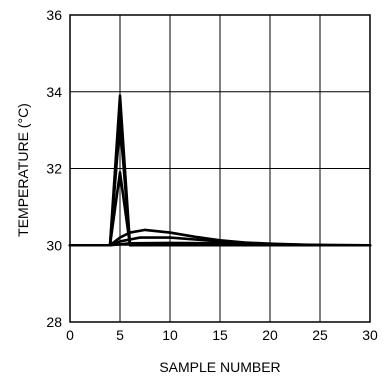 Image resolution: width=391 pixels, height=384 pixels. I want to click on y-axis-label: TEMPERATURE (°C), so click(23, 170).